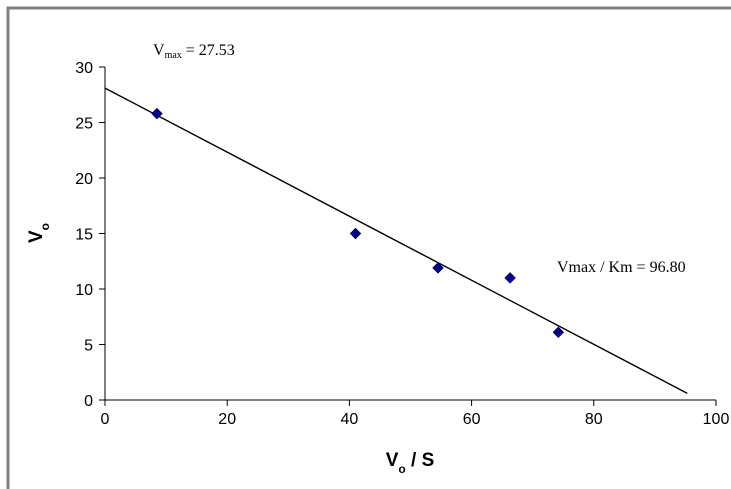  What do you see at coordinates (88, 401) in the screenshot?
I see `y-tick-label: 0` at bounding box center [88, 401].